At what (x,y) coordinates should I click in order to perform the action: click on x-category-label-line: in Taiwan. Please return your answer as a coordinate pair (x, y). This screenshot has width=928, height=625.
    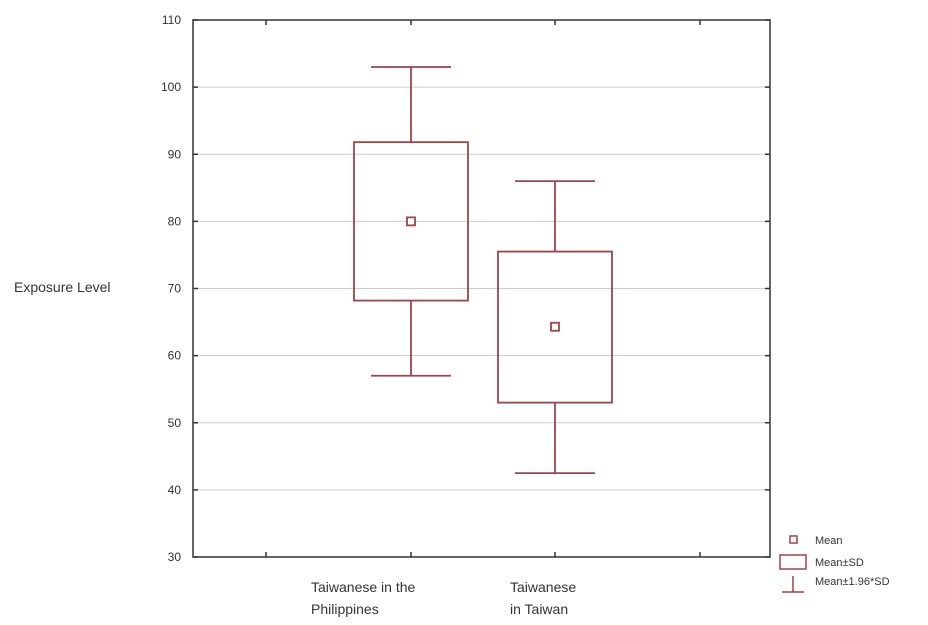
    Looking at the image, I should click on (539, 609).